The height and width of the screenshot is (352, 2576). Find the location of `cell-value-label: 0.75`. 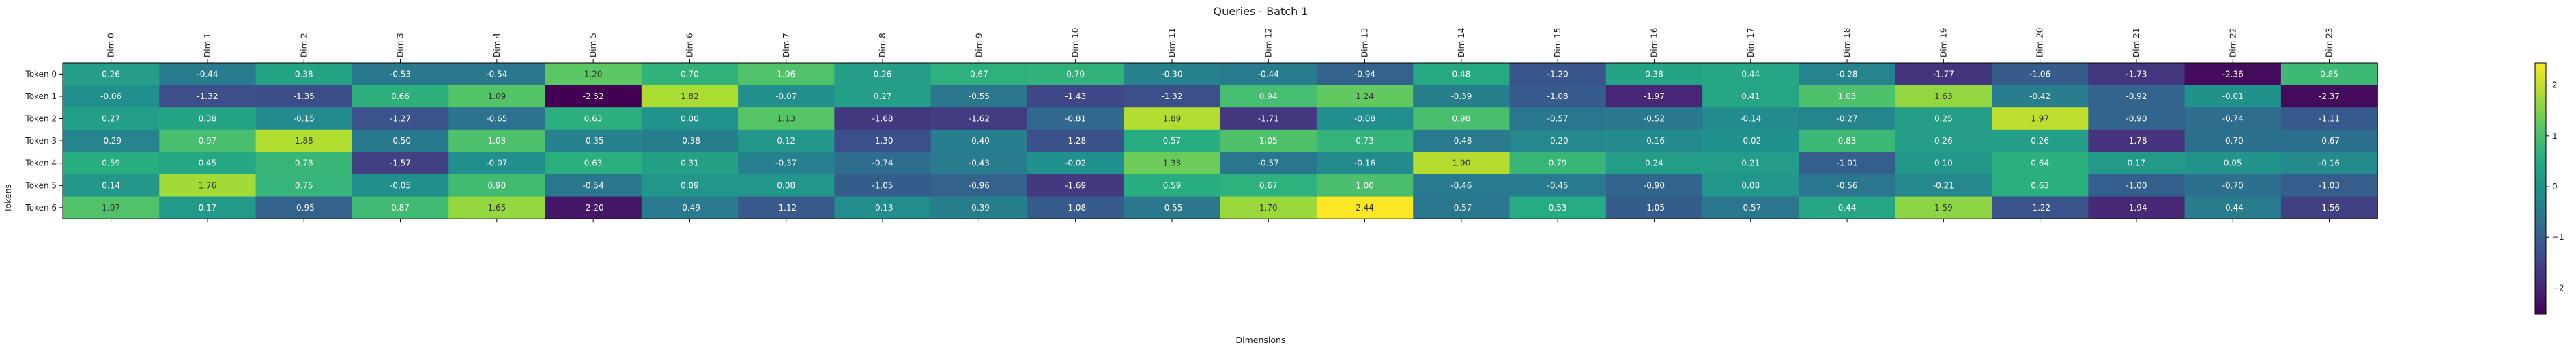

cell-value-label: 0.75 is located at coordinates (304, 185).